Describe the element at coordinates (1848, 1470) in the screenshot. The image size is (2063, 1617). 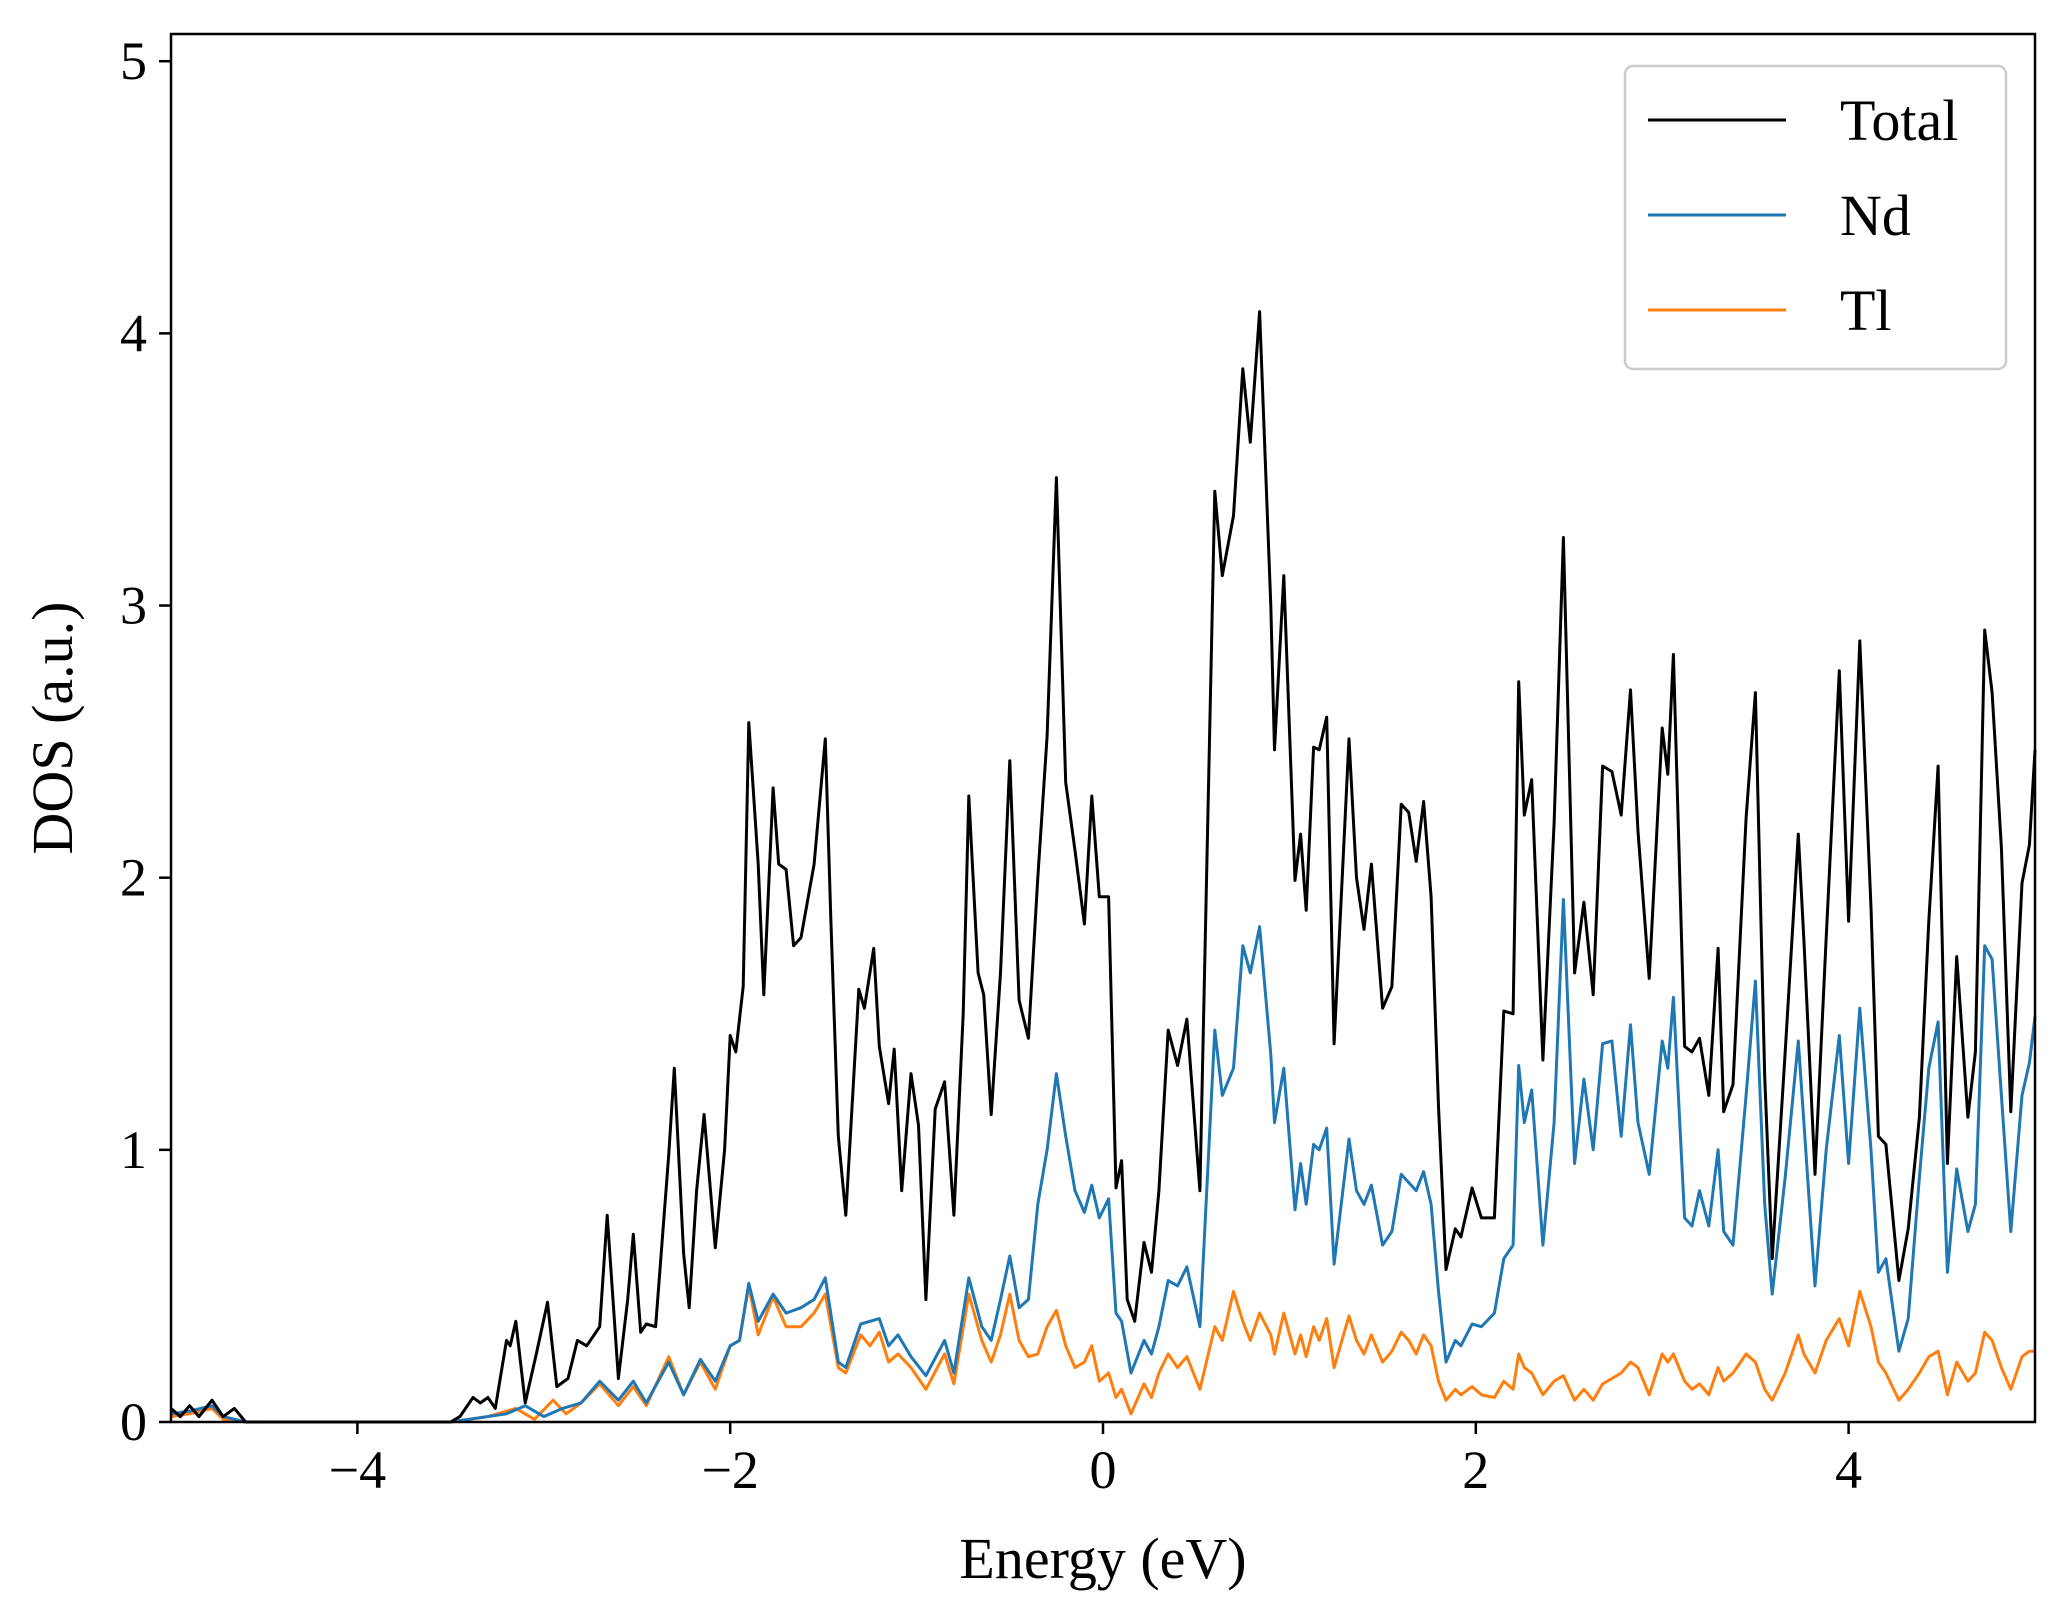
I see `x-tick-label: 4` at that location.